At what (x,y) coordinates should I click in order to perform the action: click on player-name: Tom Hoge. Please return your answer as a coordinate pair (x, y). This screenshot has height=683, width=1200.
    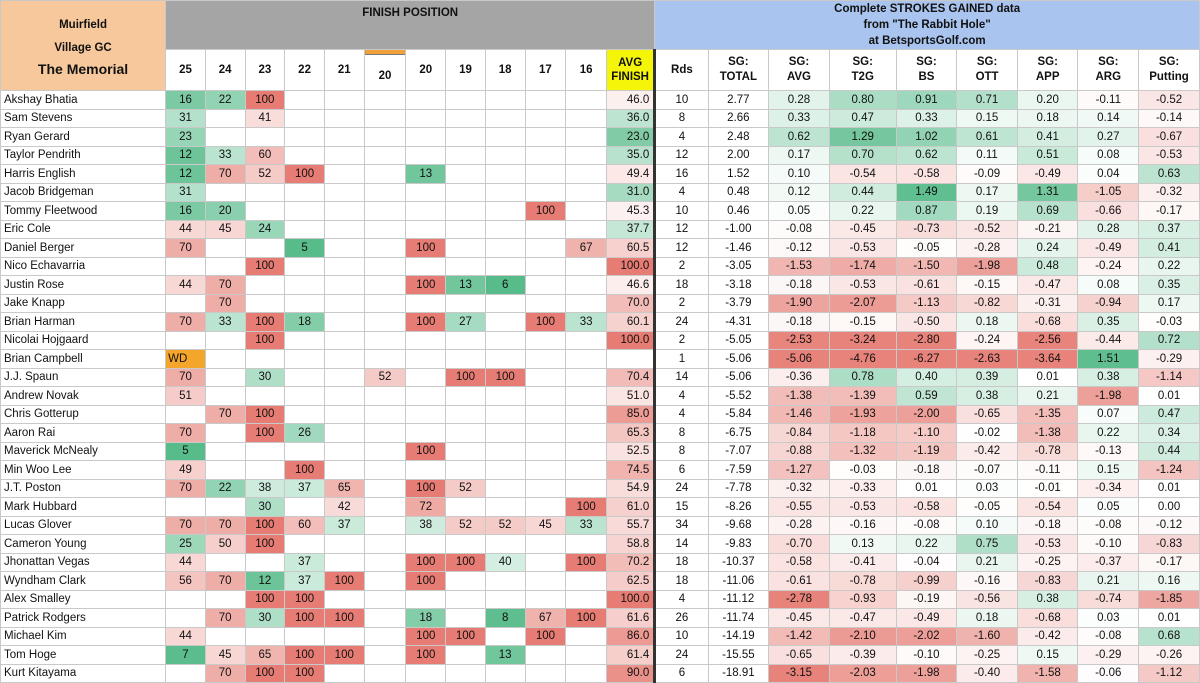
    Looking at the image, I should click on (83, 655).